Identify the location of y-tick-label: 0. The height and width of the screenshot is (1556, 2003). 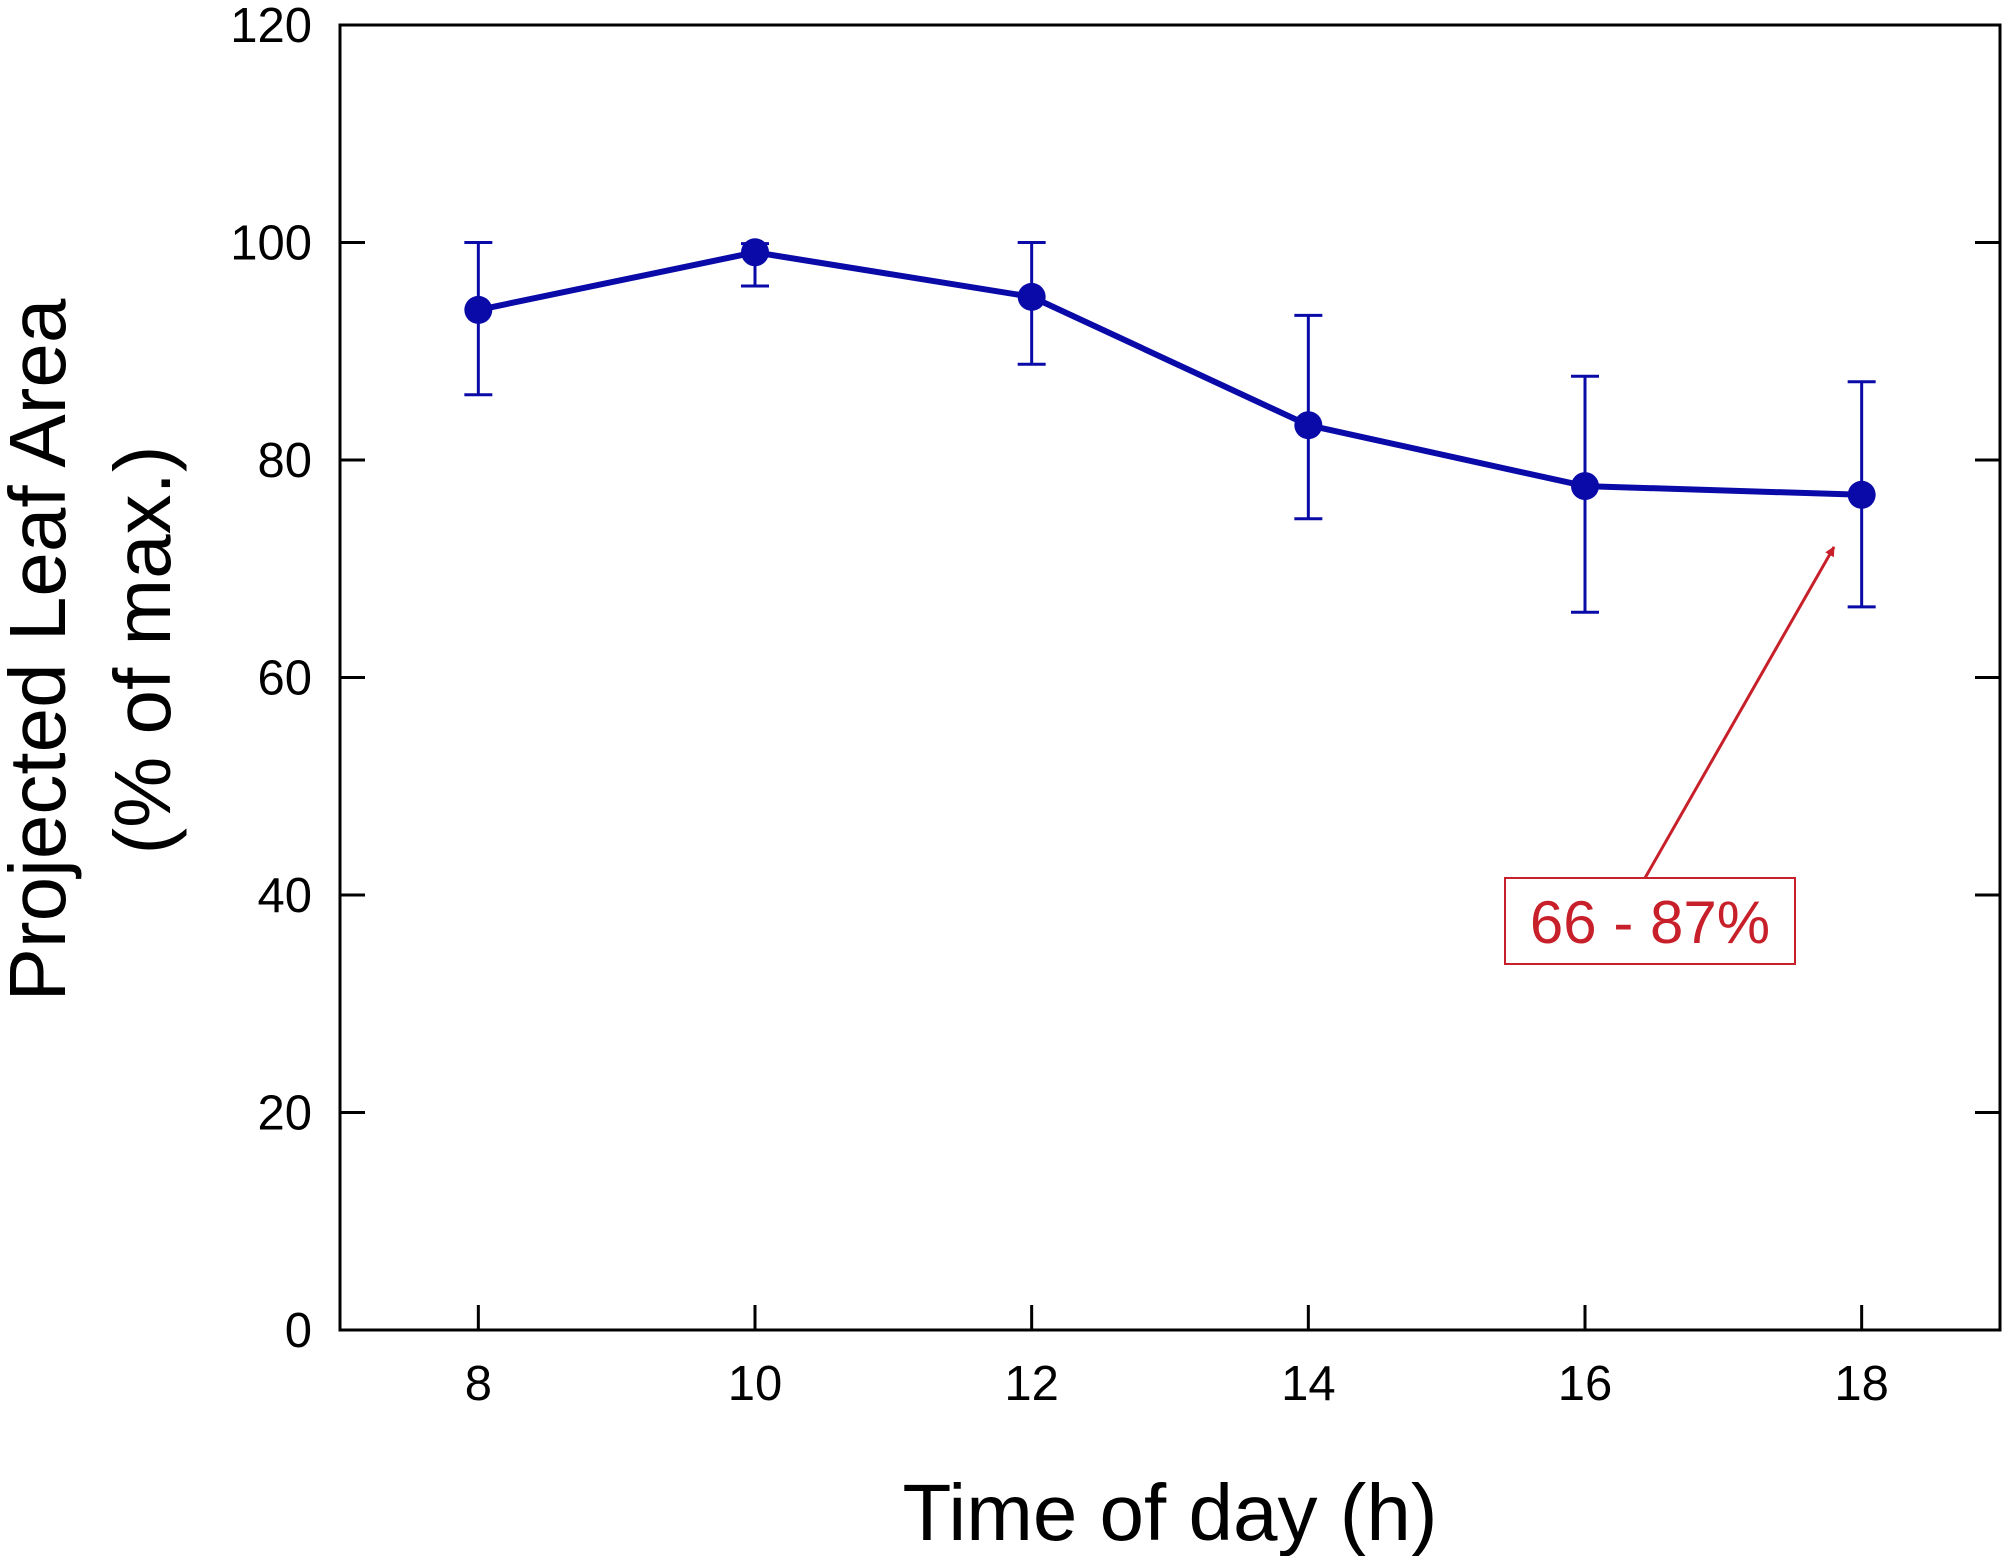
(298, 1331).